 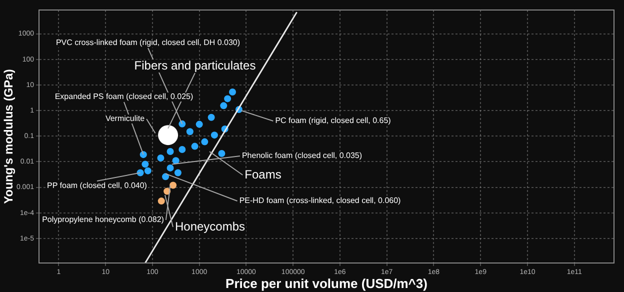 What do you see at coordinates (97, 185) in the screenshot?
I see `annotation: PP foam (closed cell, 0.040)` at bounding box center [97, 185].